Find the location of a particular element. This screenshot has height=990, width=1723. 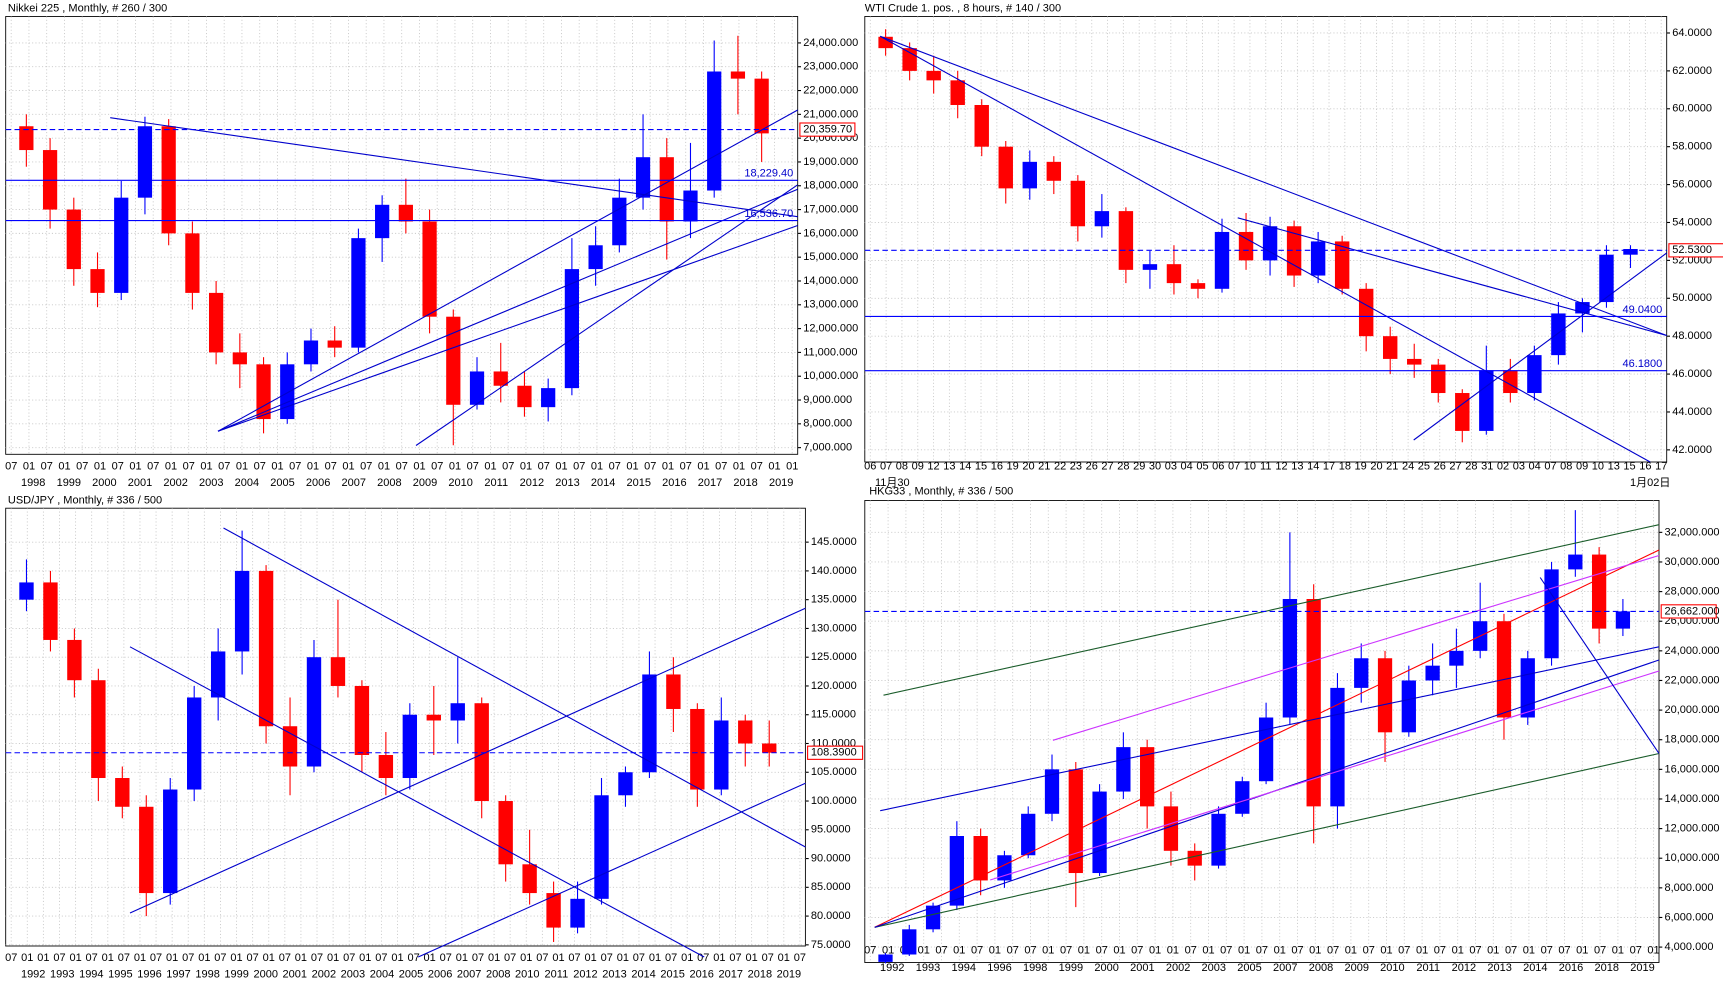

x-tick-label: 08 is located at coordinates (1566, 466).